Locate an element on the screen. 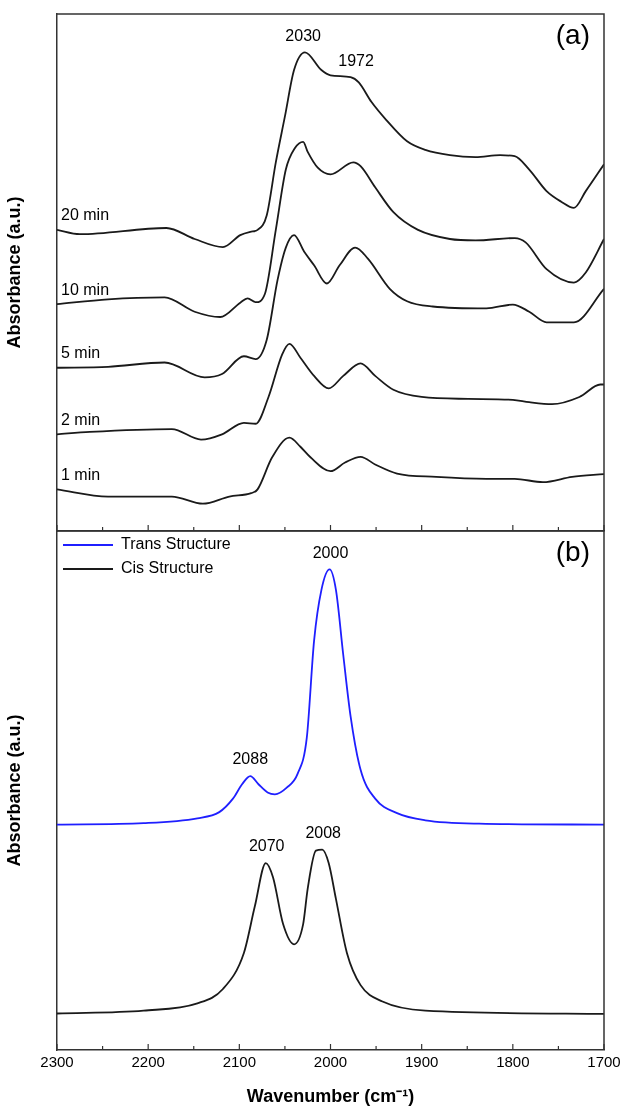 This screenshot has height=1112, width=626. annotation: 2000 is located at coordinates (330, 552).